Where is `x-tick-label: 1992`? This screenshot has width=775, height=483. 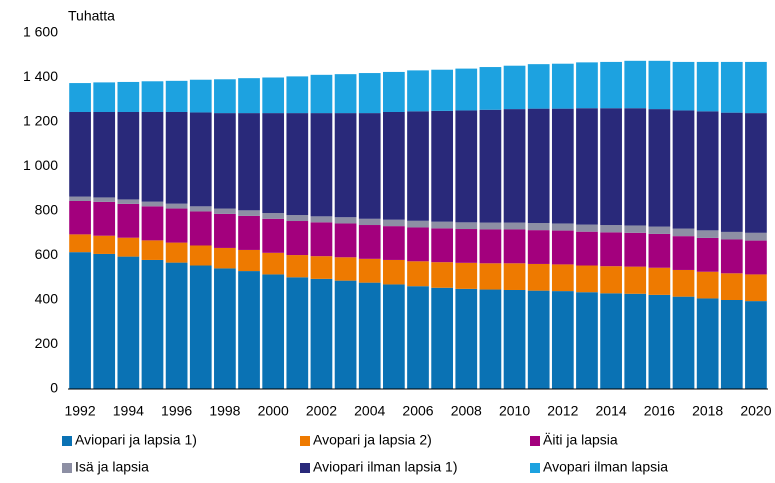
x-tick-label: 1992 is located at coordinates (79, 411).